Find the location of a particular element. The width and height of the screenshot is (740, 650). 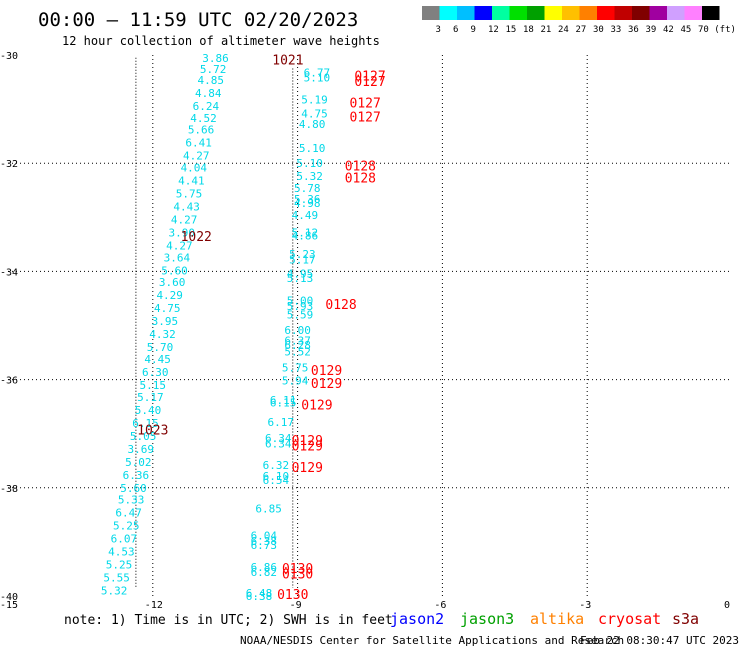

wave-height-label: 6.15 is located at coordinates (283, 402).